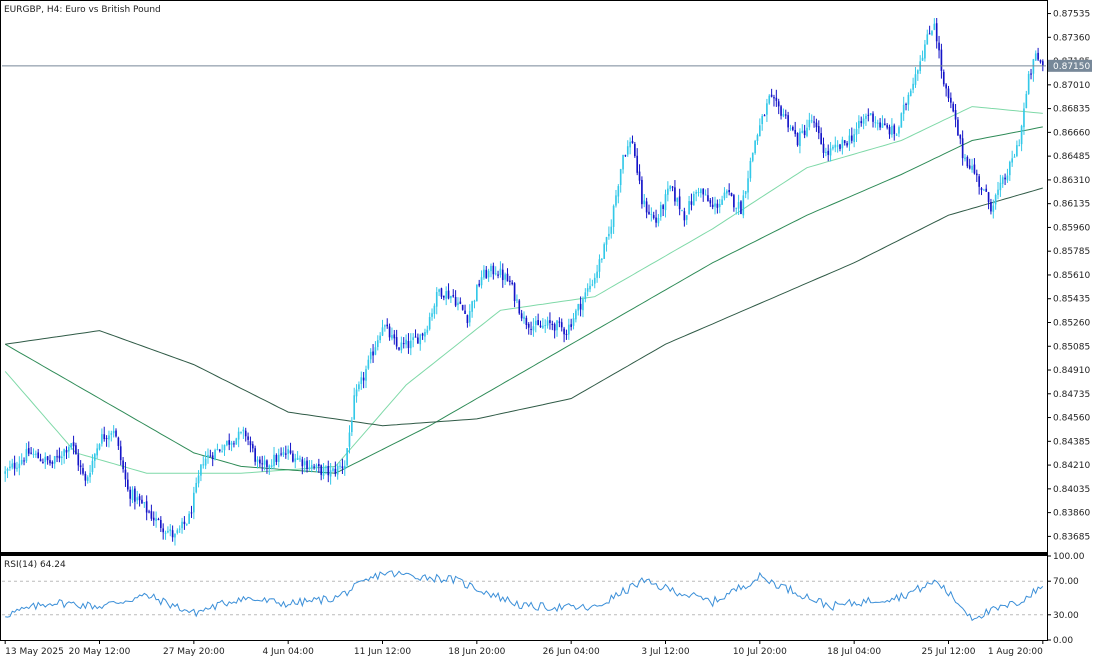 This screenshot has width=1100, height=664. I want to click on time-tick-label: 25 Jul 12:00, so click(948, 652).